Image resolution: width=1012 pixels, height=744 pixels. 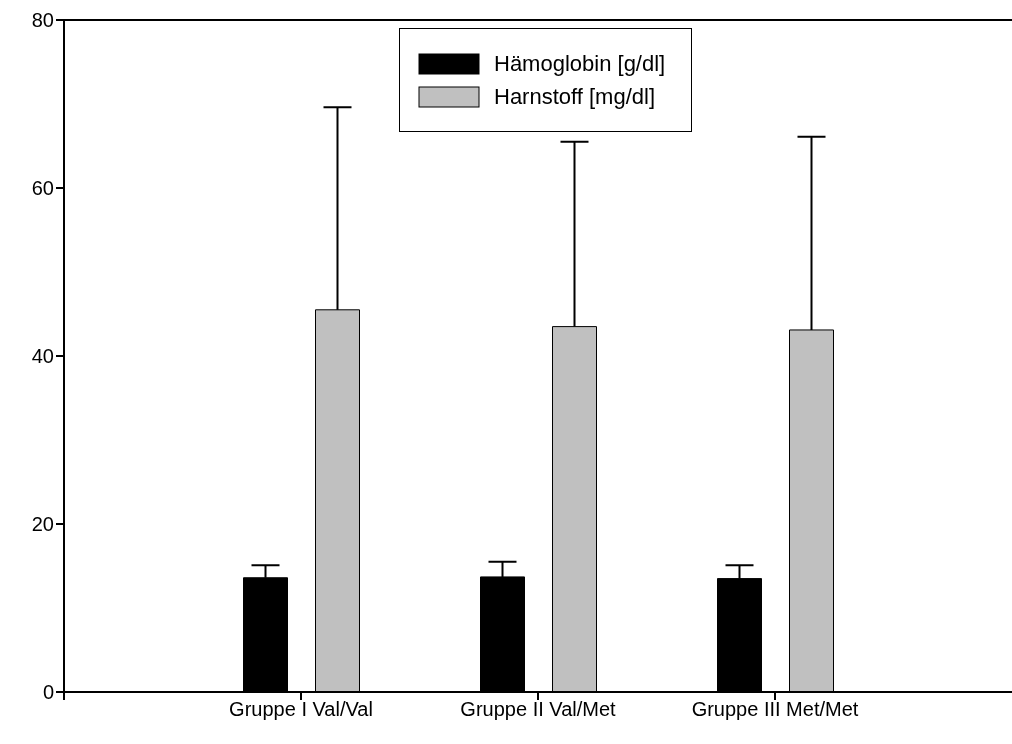 What do you see at coordinates (42, 20) in the screenshot?
I see `y-tick-label: 80` at bounding box center [42, 20].